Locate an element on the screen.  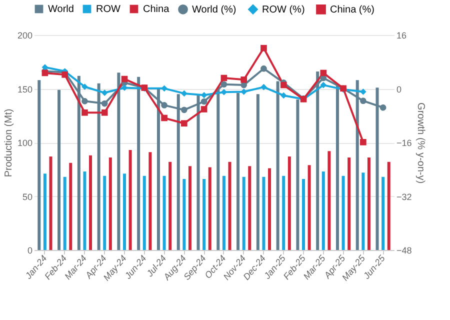
legend-label: World (%) is located at coordinates (214, 10).